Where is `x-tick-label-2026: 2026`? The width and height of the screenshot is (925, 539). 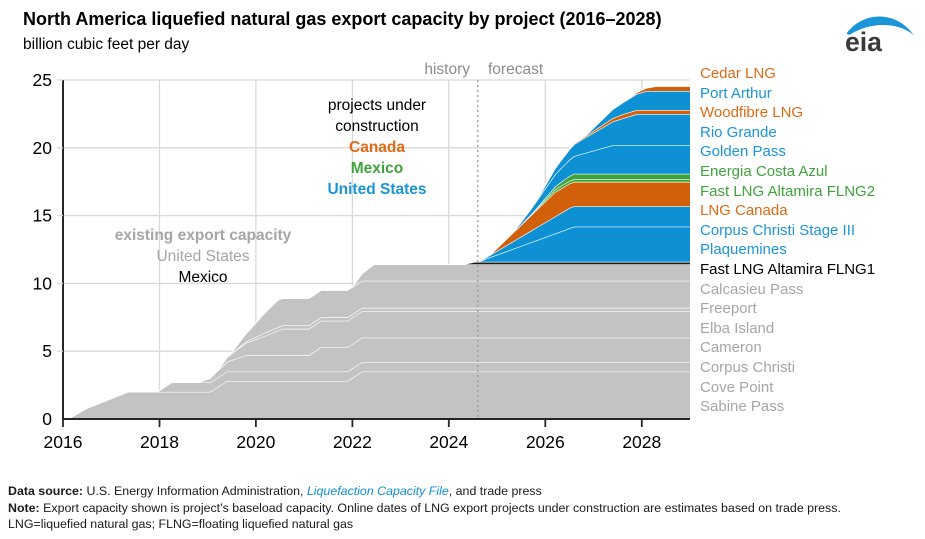 x-tick-label-2026: 2026 is located at coordinates (545, 442).